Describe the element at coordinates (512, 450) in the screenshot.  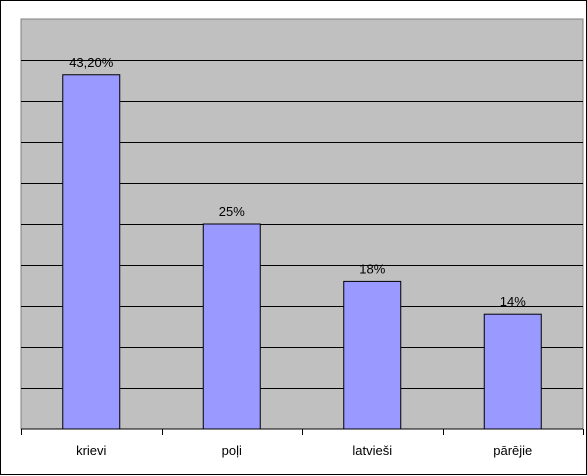
I see `x-tick-label-3: pārējie` at that location.